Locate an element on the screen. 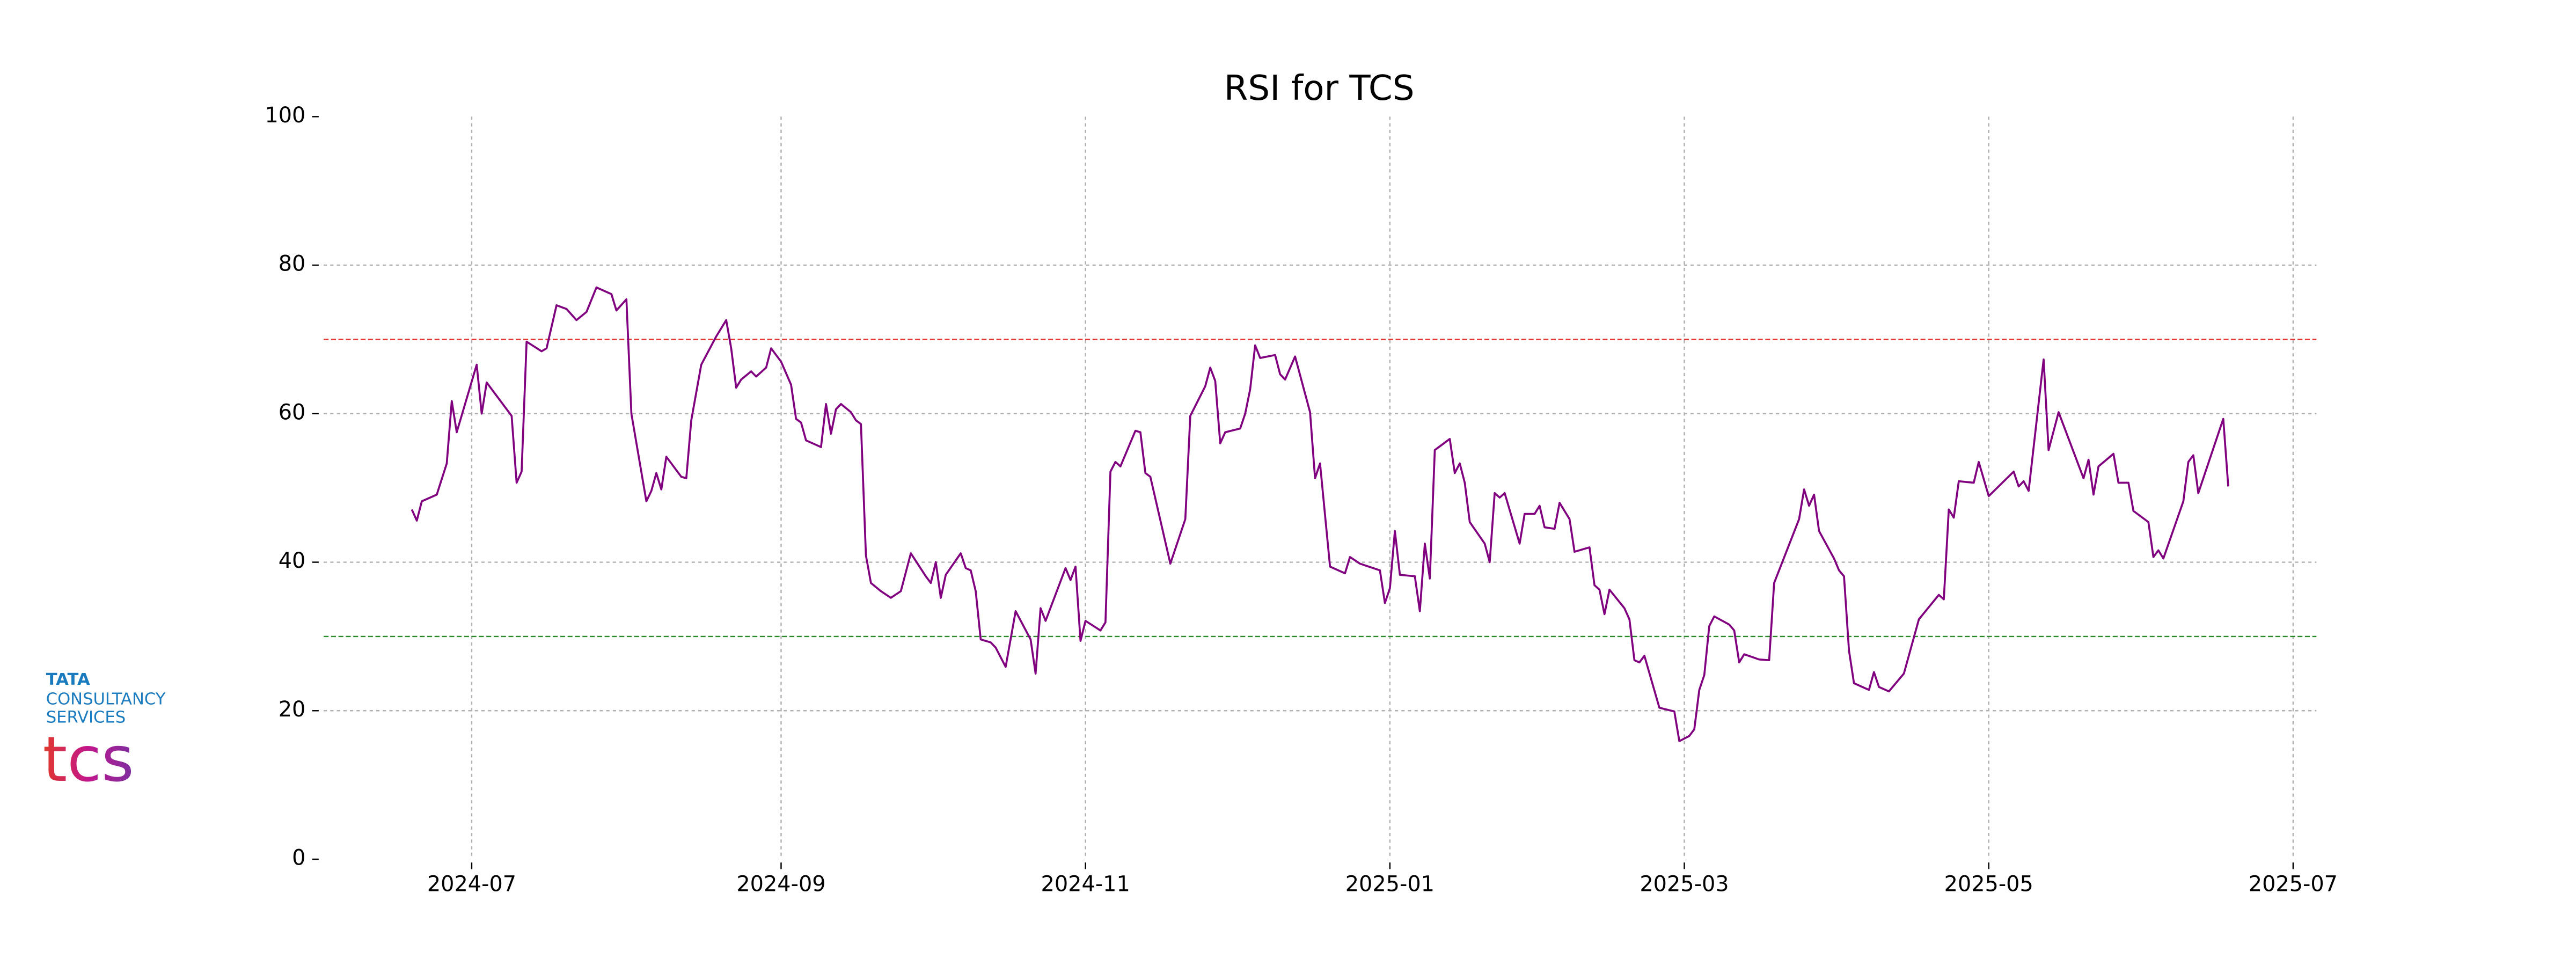 This screenshot has height=966, width=2576. x-tick-label: 2024-07 is located at coordinates (471, 884).